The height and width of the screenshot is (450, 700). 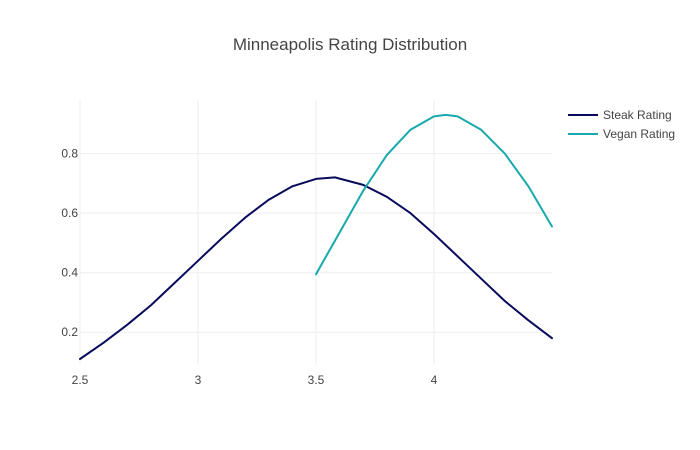 What do you see at coordinates (639, 134) in the screenshot?
I see `legend-label: Vegan Rating` at bounding box center [639, 134].